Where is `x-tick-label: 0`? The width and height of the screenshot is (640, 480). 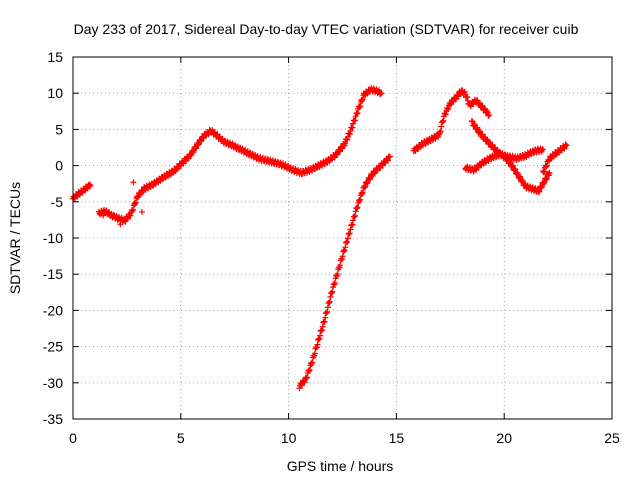 x-tick-label: 0 is located at coordinates (73, 438).